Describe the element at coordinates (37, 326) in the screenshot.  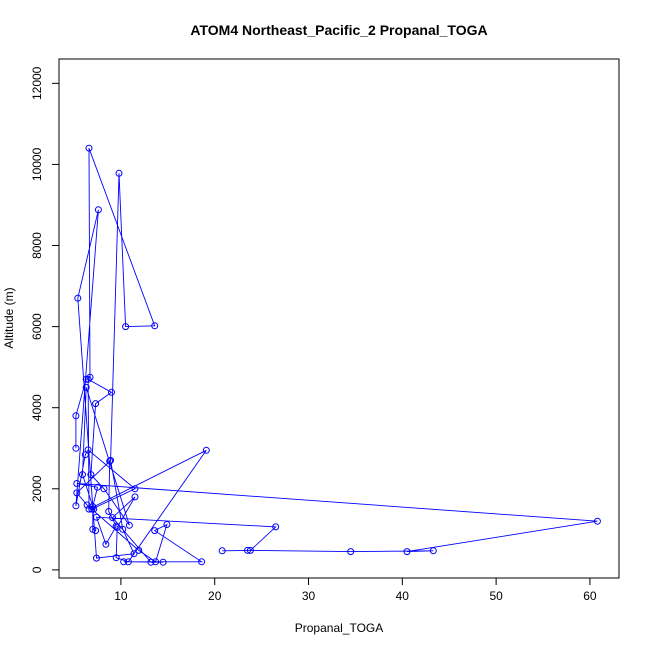
I see `y-tick-label: 6000` at that location.